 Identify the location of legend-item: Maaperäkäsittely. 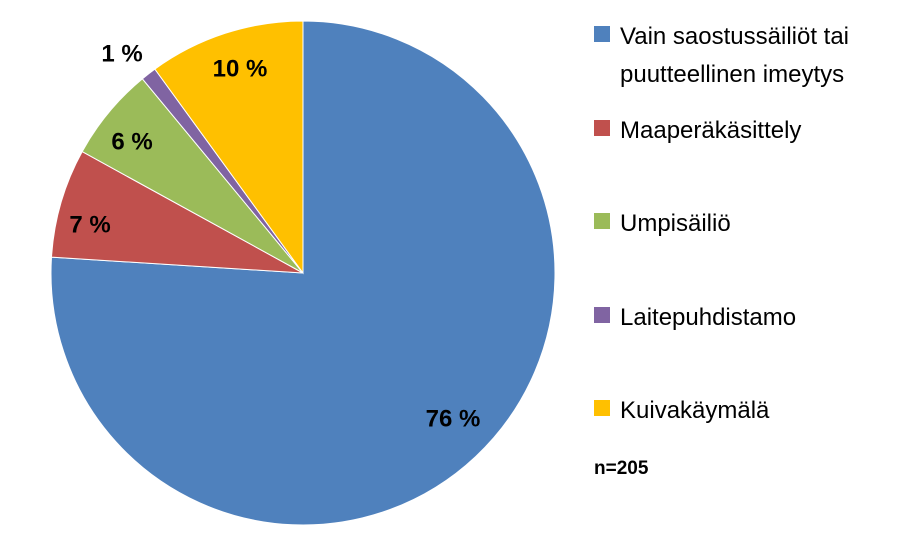
(754, 131).